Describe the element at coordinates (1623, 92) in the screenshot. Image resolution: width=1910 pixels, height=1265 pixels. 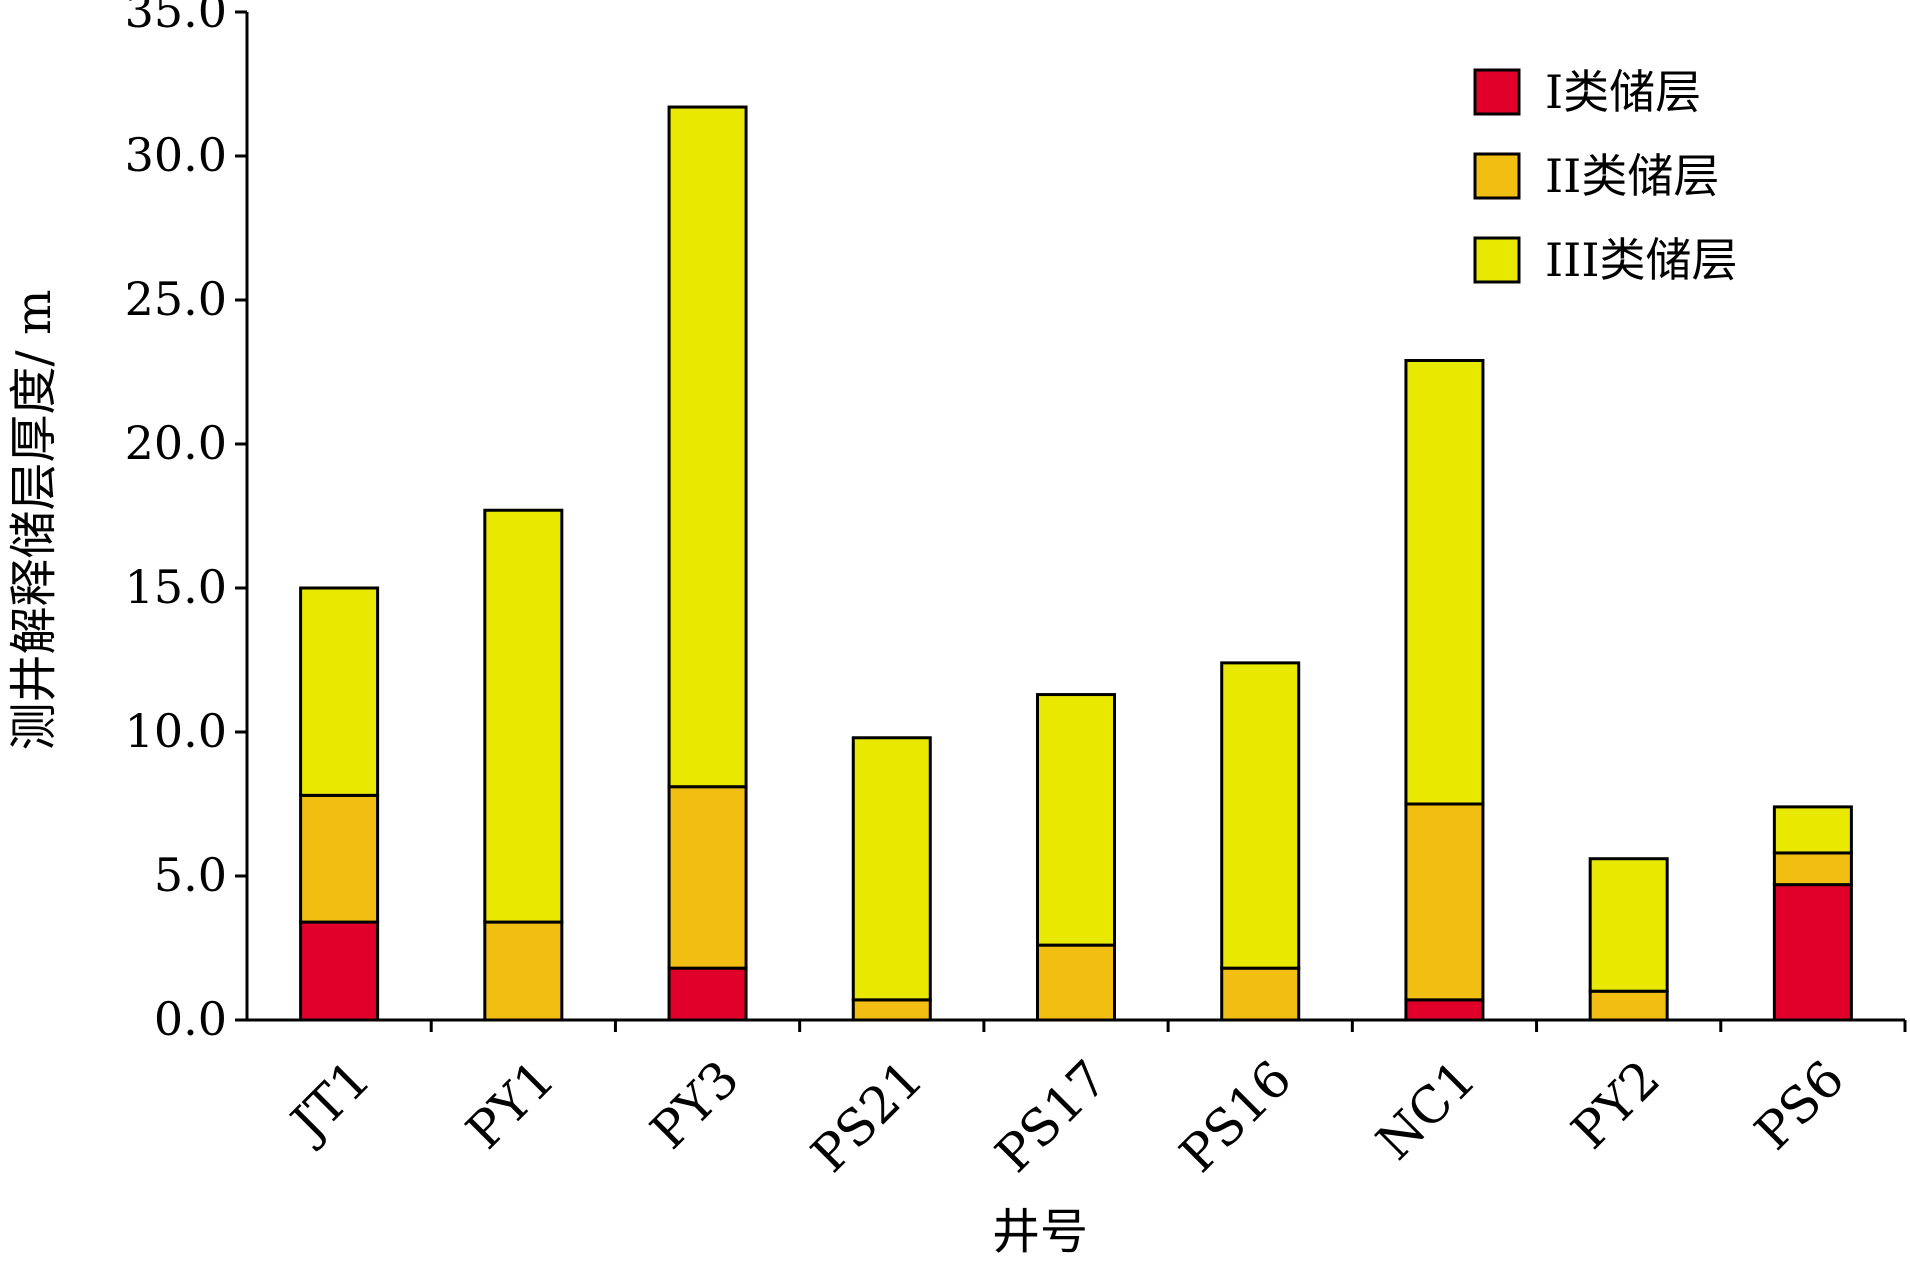
I see `legend-label-1: I类储层` at that location.